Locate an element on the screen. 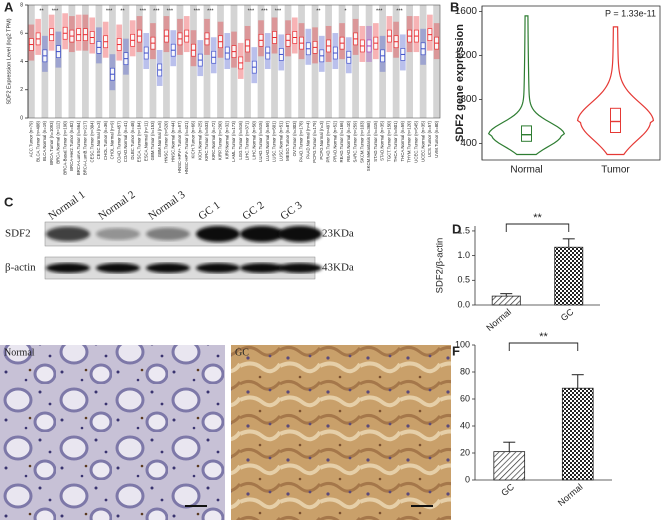 Image resolution: width=669 pixels, height=520 pixels. panel-letter: C is located at coordinates (9, 201).